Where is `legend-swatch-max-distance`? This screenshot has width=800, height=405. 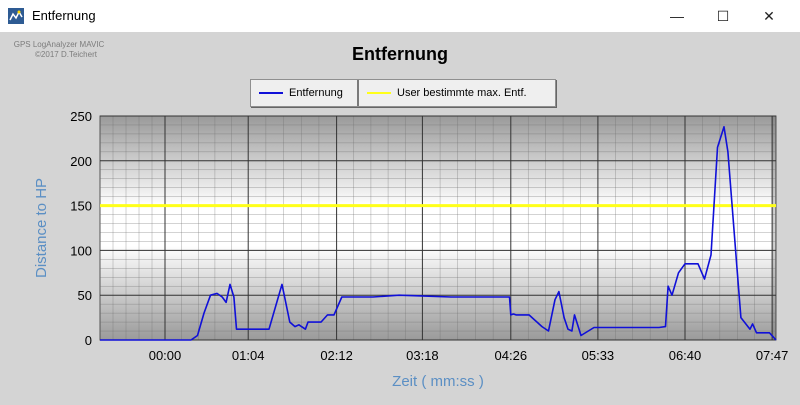
legend-swatch-max-distance is located at coordinates (379, 93).